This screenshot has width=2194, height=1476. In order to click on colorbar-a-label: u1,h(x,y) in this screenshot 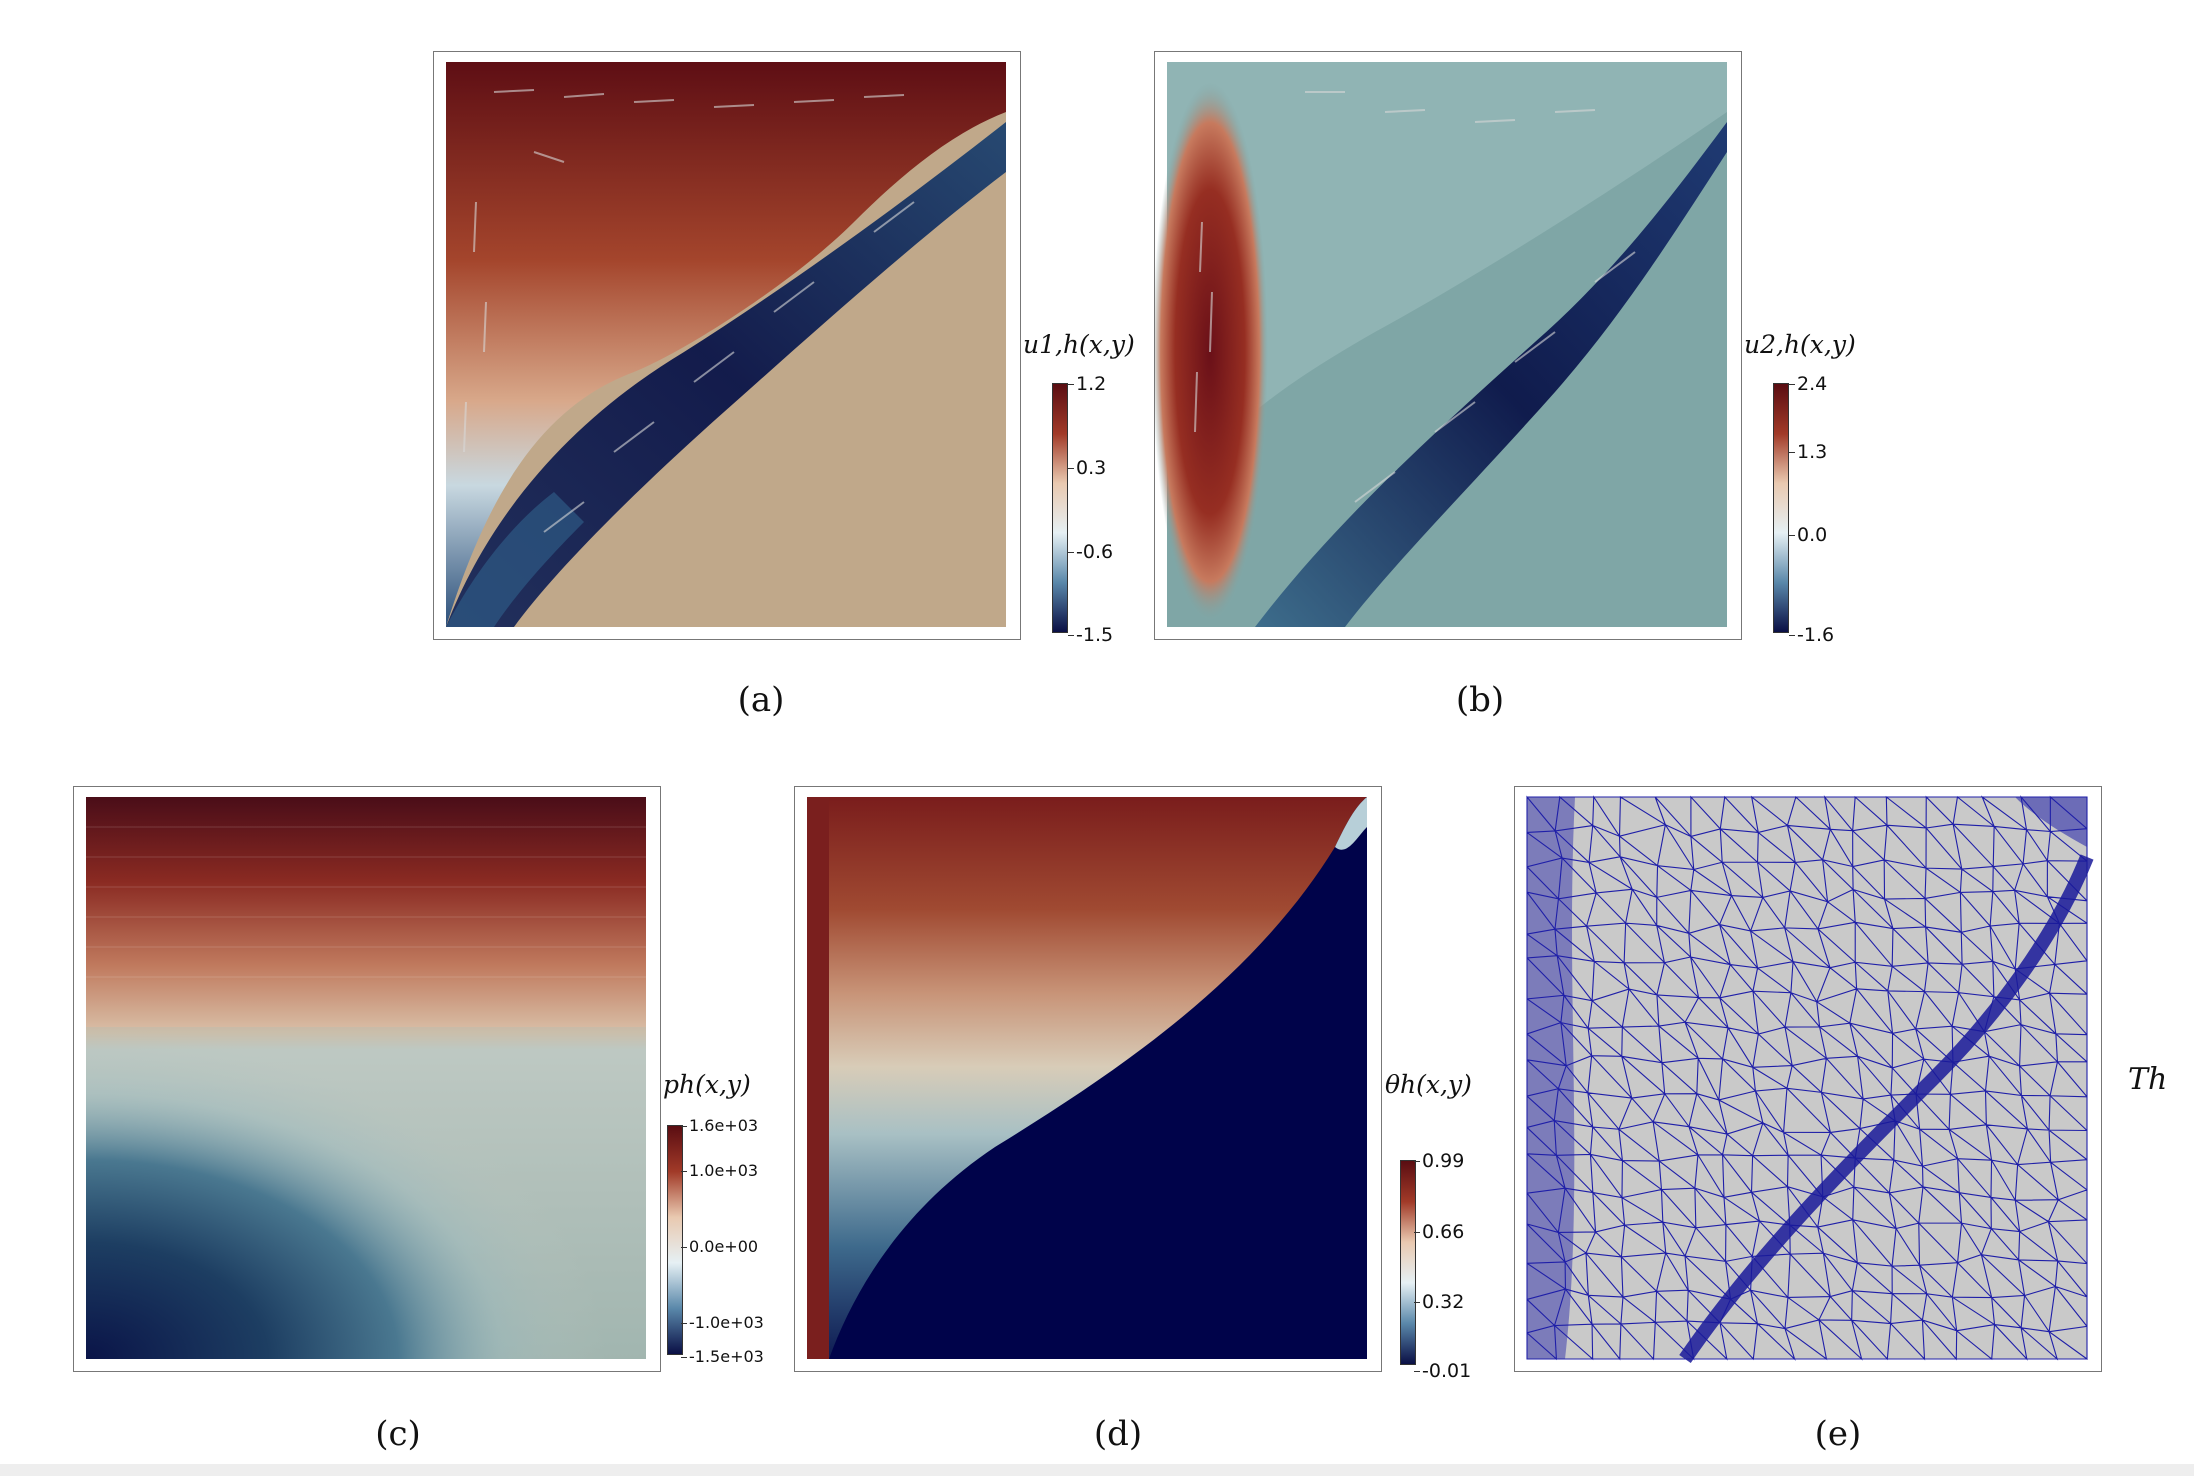, I will do `click(1079, 344)`.